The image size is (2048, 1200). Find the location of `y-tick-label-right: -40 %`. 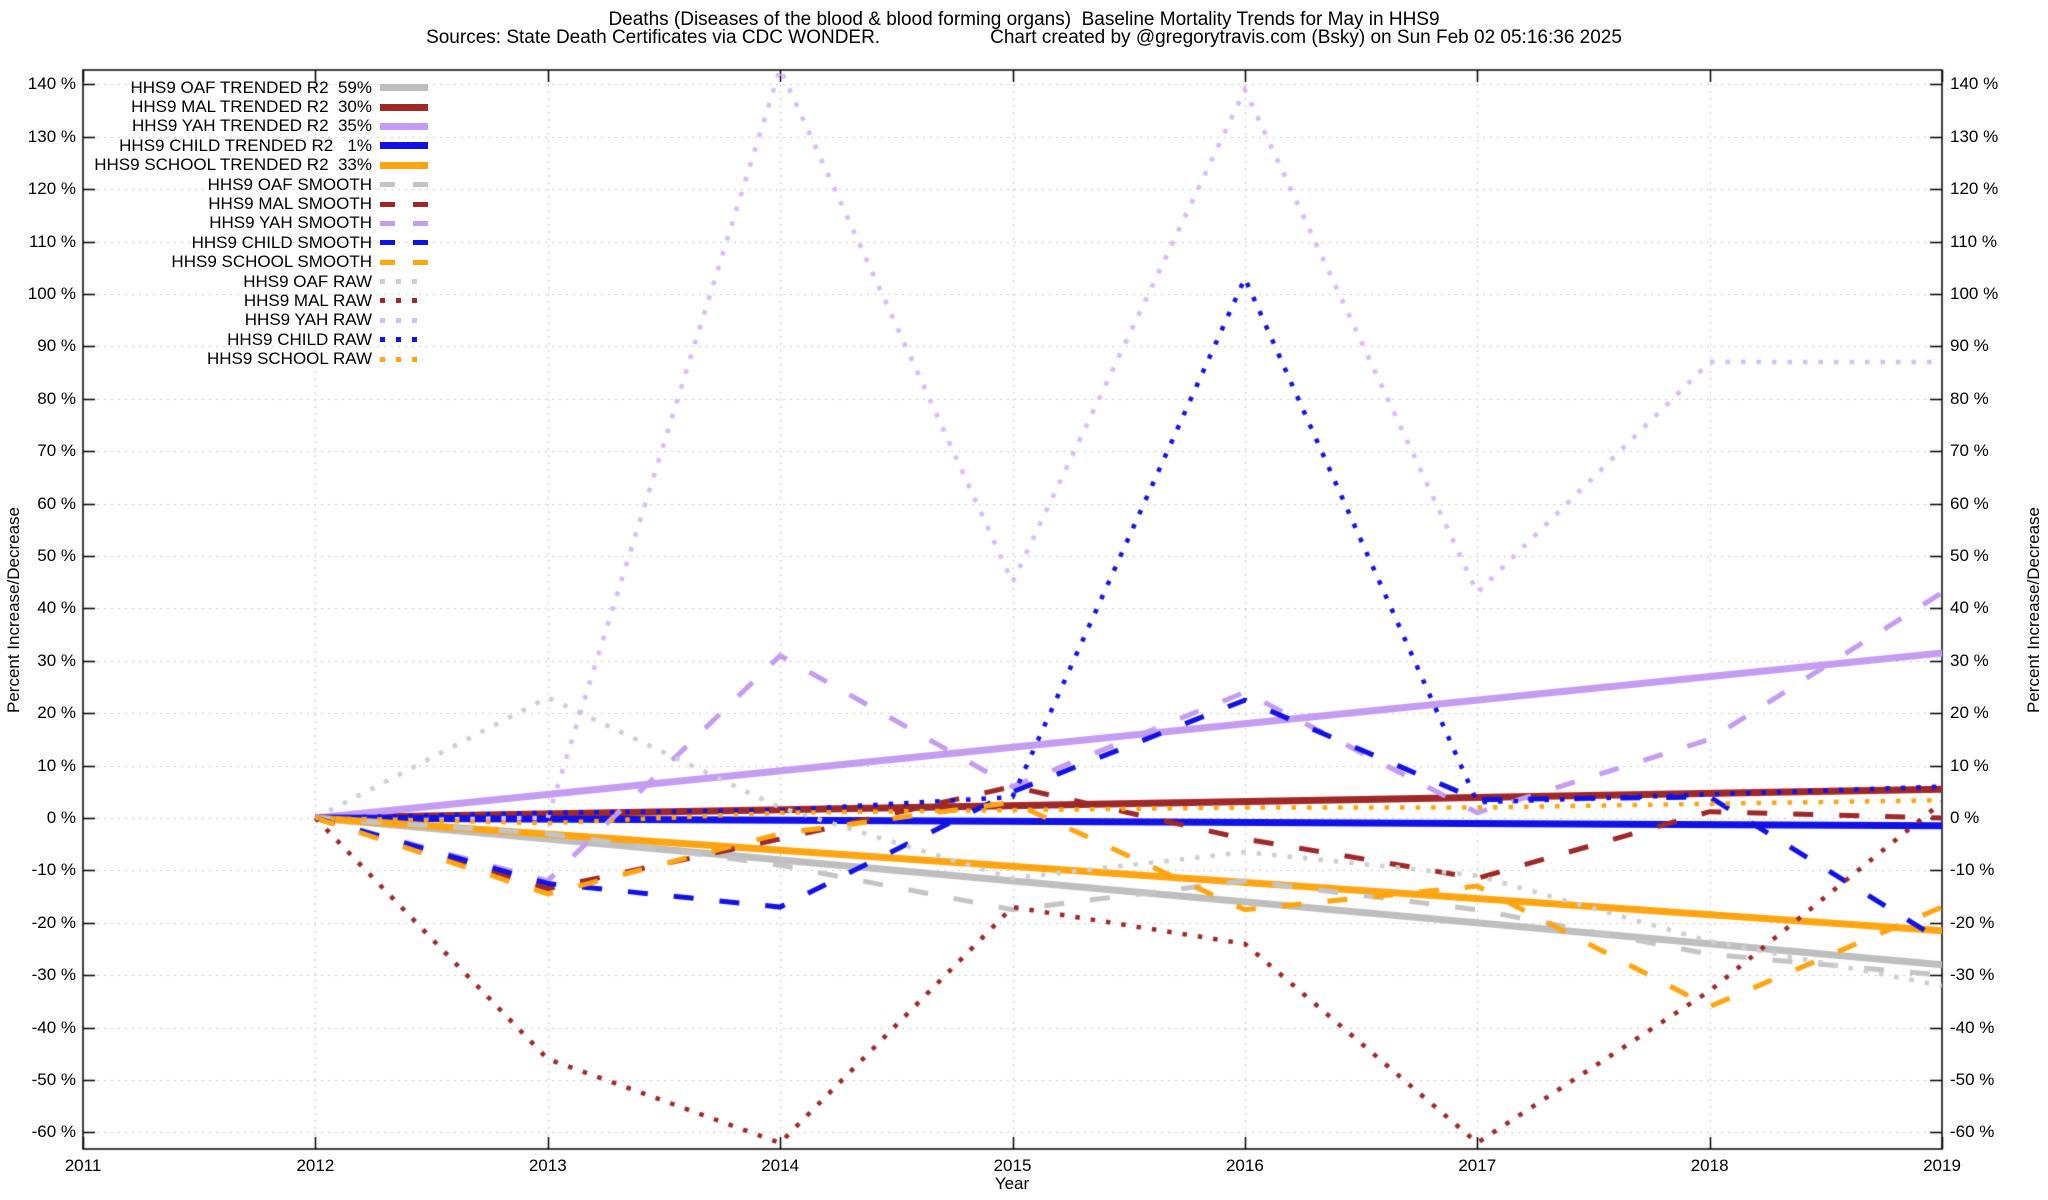

y-tick-label-right: -40 % is located at coordinates (1972, 1027).